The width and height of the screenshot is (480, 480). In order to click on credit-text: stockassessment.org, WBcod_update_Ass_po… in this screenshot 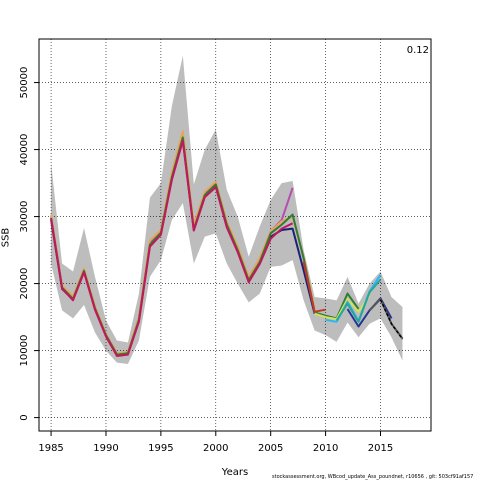, I will do `click(373, 477)`.